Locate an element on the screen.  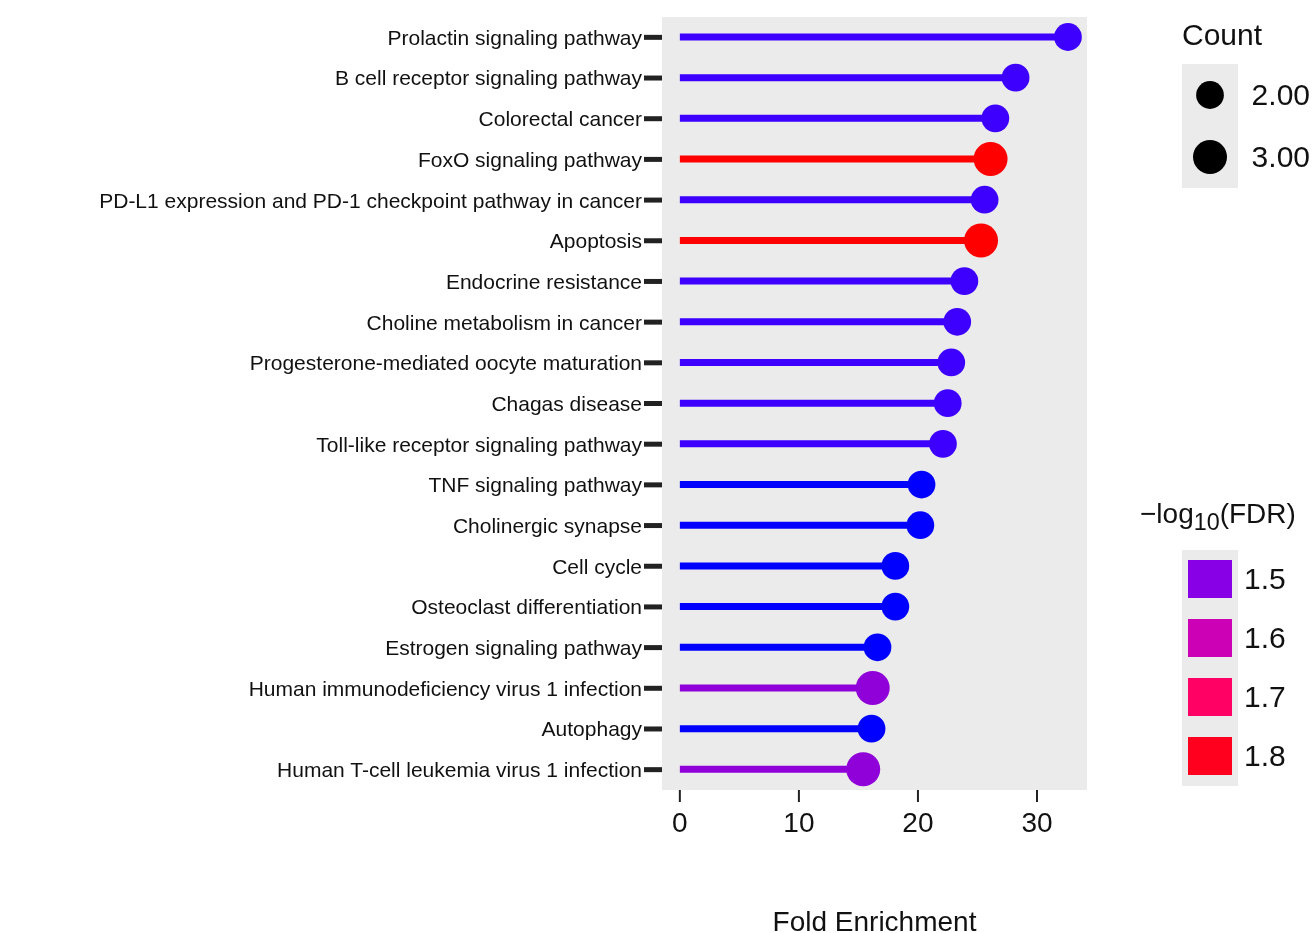
y-tick-label: TNF signaling pathway is located at coordinates (535, 485).